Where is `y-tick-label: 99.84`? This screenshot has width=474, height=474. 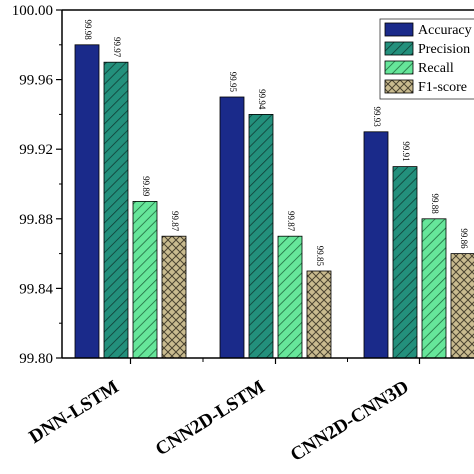 y-tick-label: 99.84 is located at coordinates (36, 289).